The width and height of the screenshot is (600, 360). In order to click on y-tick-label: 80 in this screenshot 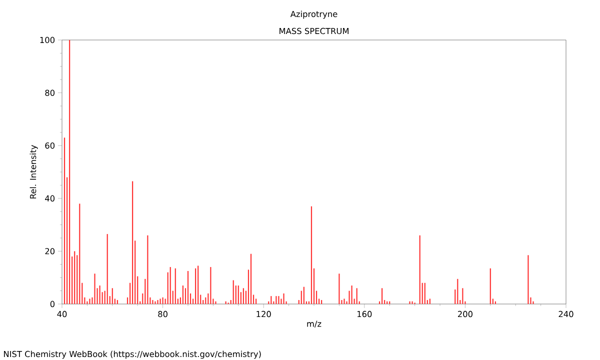, I will do `click(50, 93)`.